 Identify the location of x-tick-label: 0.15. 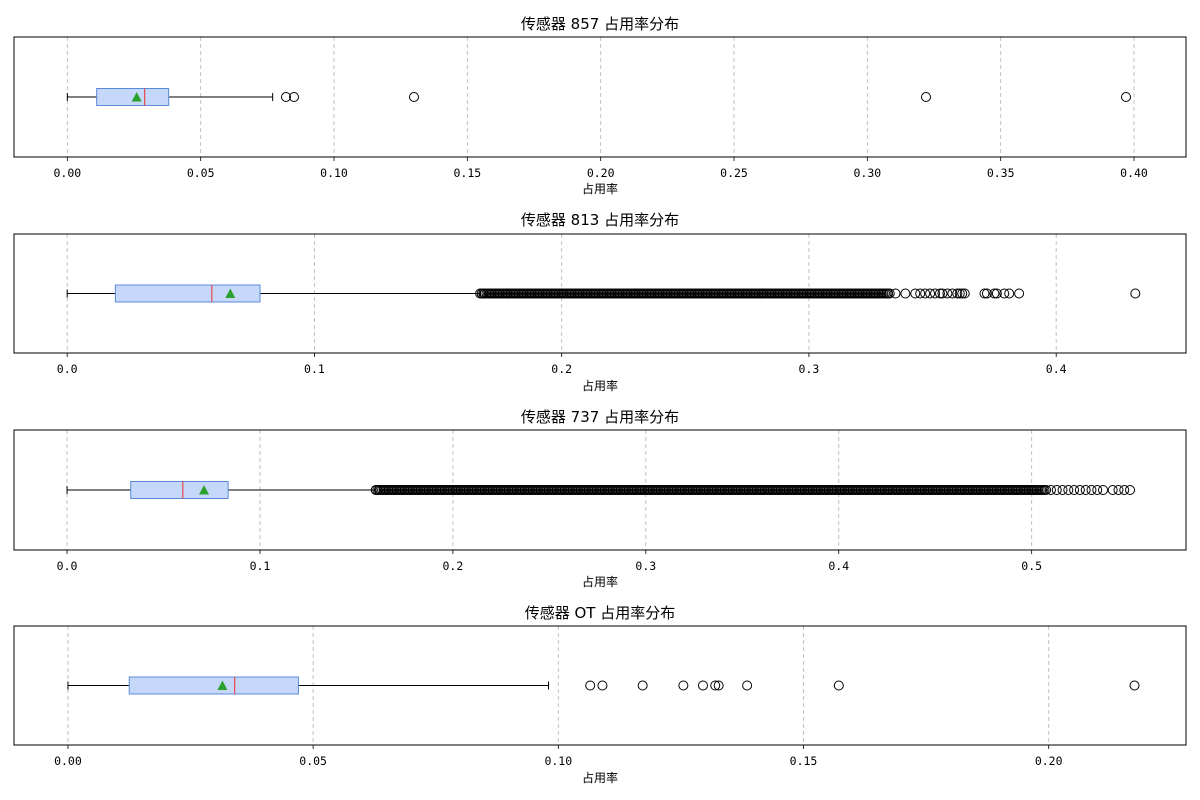
(804, 761).